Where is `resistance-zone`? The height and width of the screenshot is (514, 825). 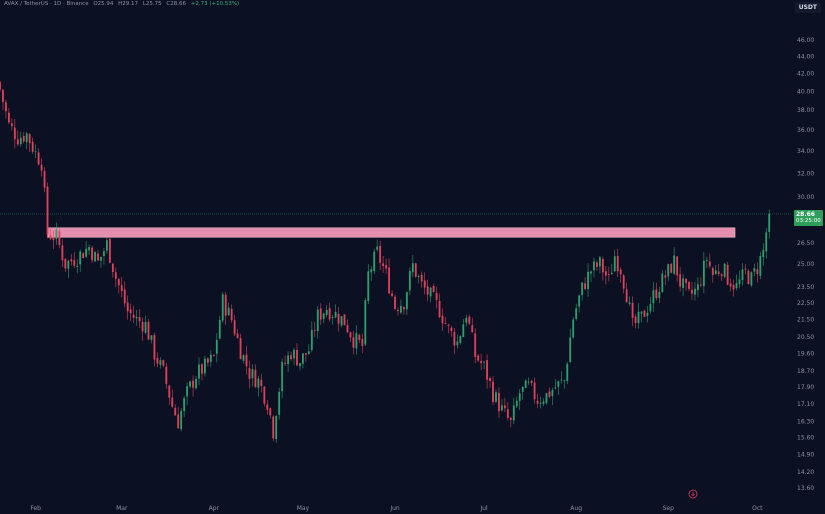 resistance-zone is located at coordinates (391, 232).